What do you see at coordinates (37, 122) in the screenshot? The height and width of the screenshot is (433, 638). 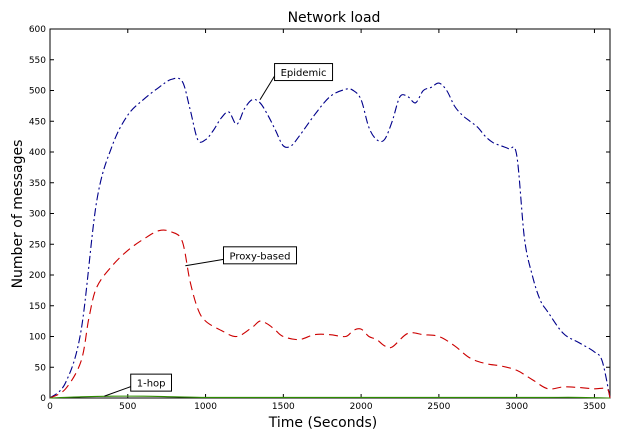 I see `y-tick-label: 450` at bounding box center [37, 122].